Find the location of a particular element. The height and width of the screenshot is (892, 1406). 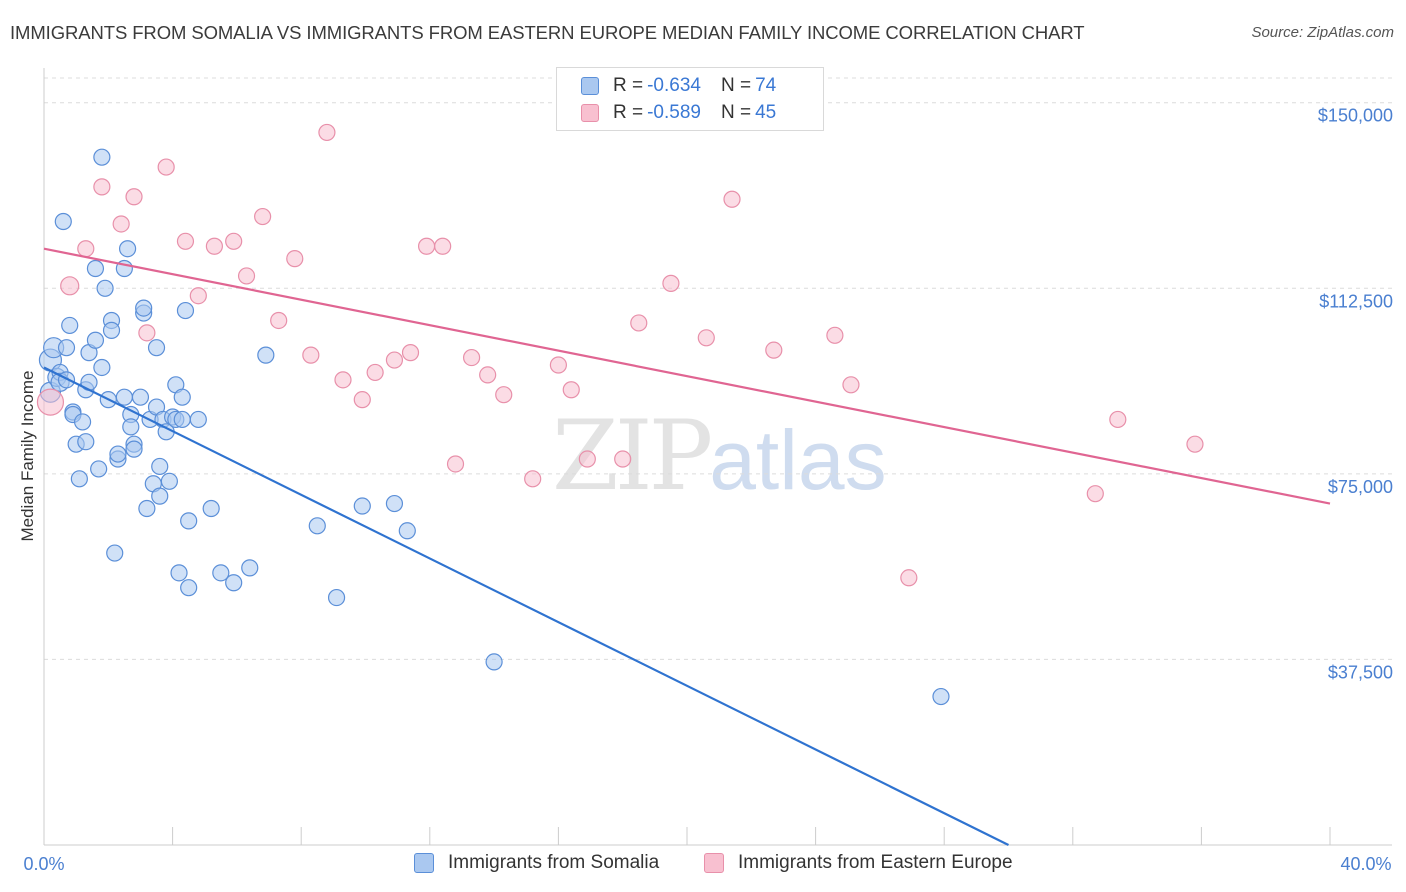

y-tick-label: $112,500 is located at coordinates (1356, 301).